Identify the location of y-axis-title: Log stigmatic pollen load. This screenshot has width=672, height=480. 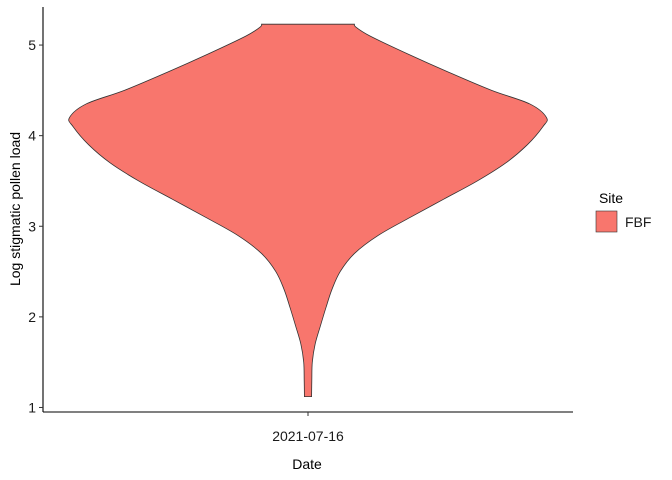
(15, 209).